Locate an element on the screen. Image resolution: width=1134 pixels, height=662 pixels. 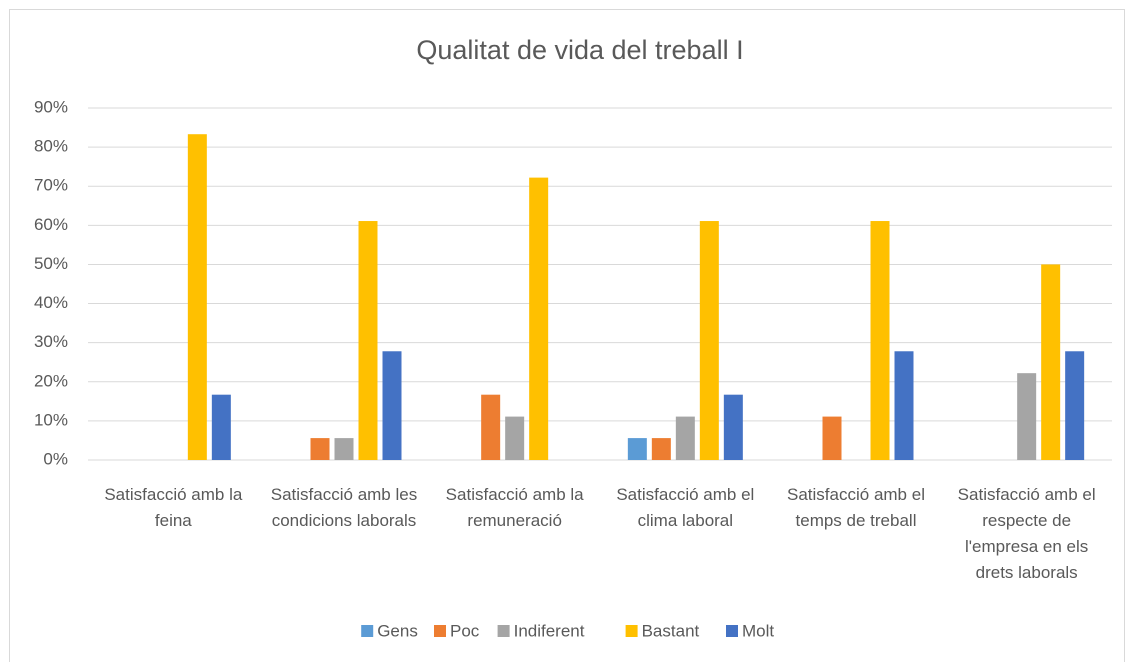
legend-label: Bastant is located at coordinates (671, 630).